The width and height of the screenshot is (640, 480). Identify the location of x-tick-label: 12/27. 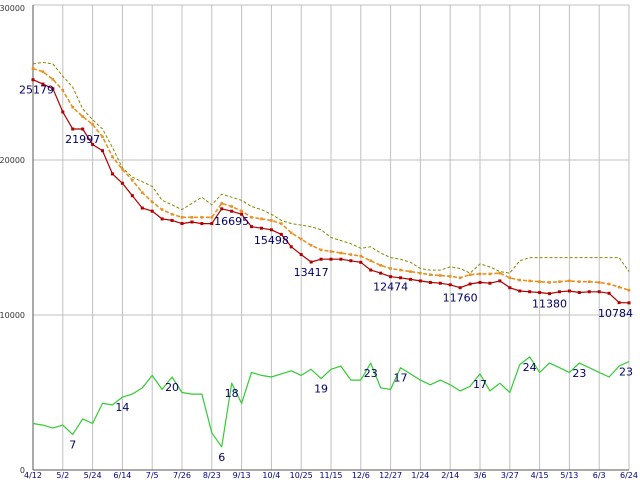
(390, 475).